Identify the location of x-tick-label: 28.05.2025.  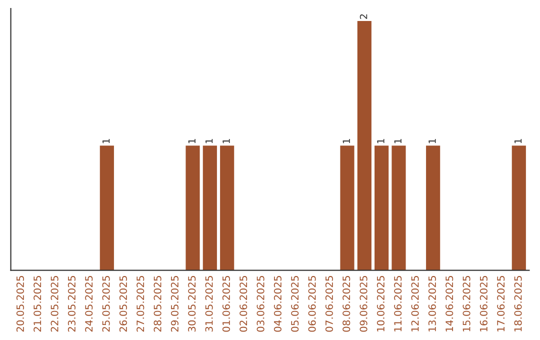
(158, 304).